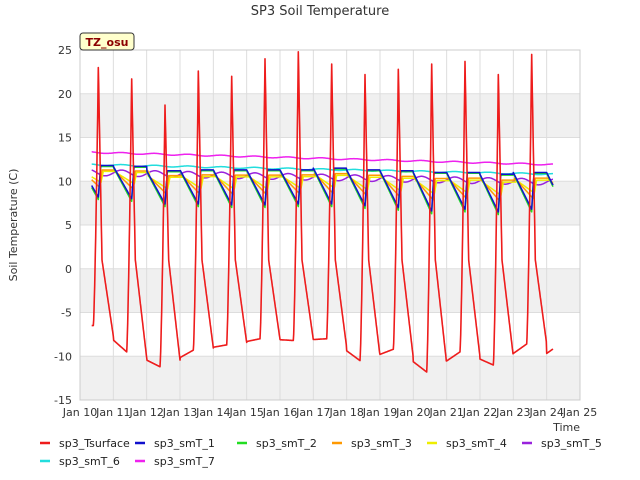 This screenshot has height=480, width=640. Describe the element at coordinates (245, 412) in the screenshot. I see `x-tick-label: Jan 15` at that location.